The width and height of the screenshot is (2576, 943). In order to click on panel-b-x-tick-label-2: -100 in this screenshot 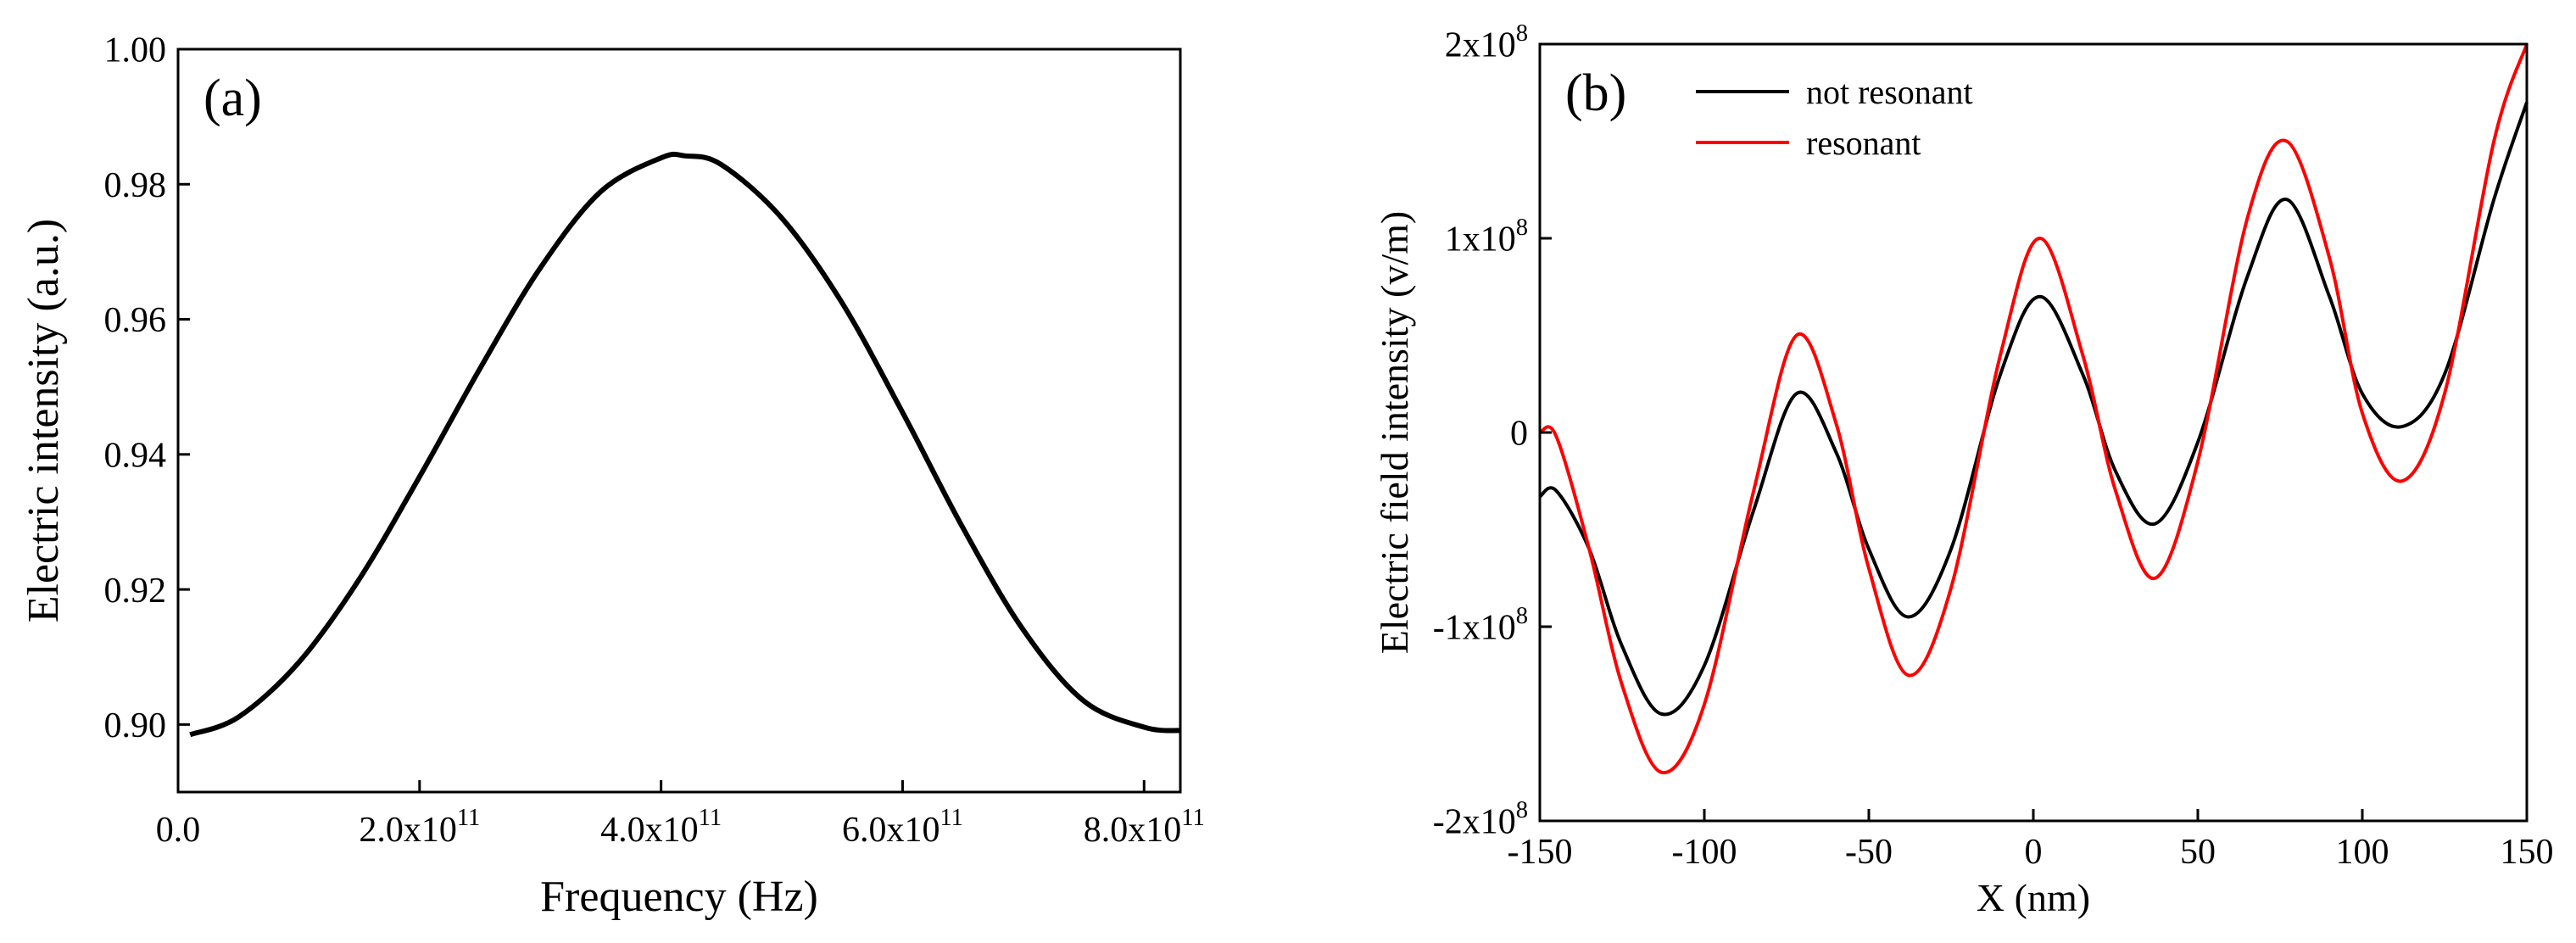, I will do `click(1704, 852)`.